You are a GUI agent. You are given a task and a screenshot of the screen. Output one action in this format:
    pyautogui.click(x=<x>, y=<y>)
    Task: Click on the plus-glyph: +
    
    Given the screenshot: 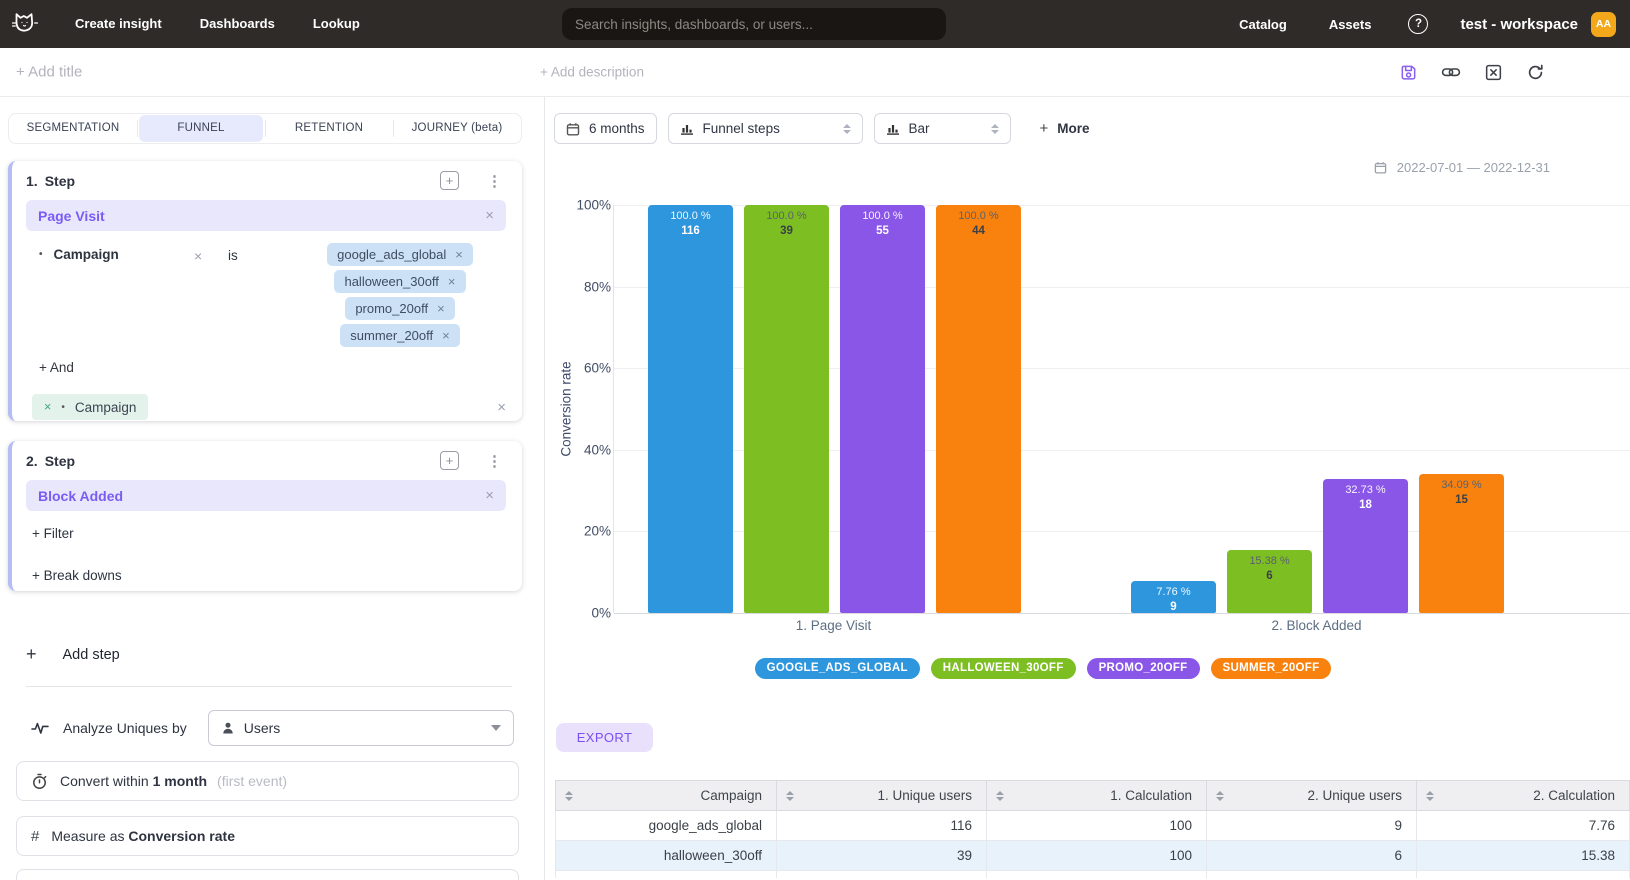 What is the action you would take?
    pyautogui.click(x=449, y=180)
    